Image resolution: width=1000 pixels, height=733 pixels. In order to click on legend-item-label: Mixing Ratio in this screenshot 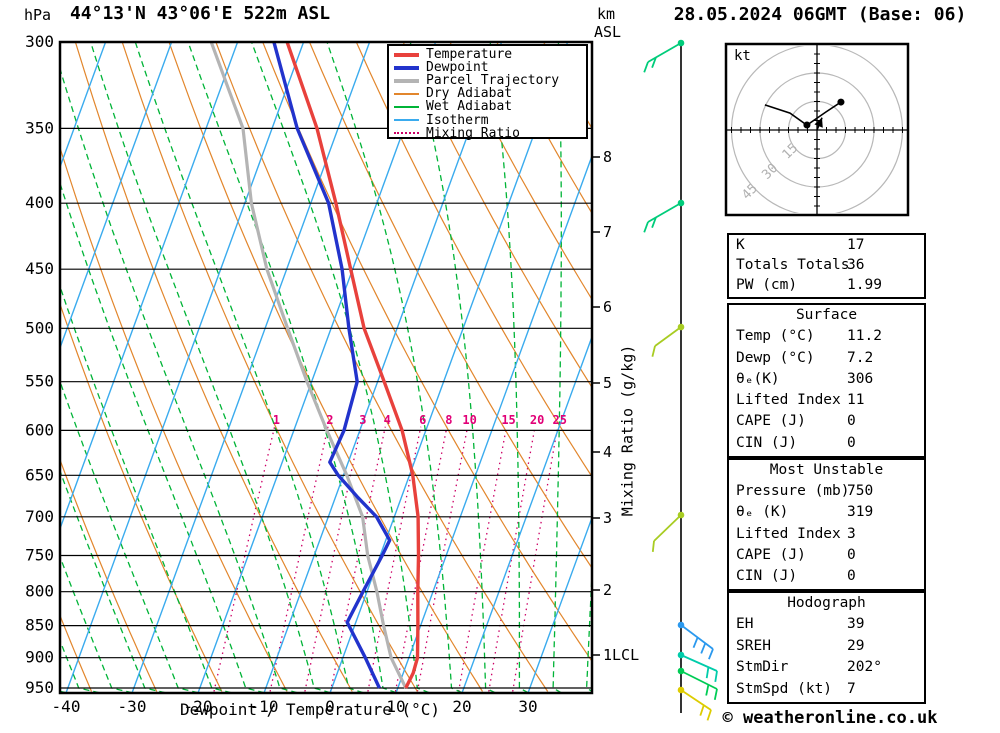, I will do `click(473, 133)`.